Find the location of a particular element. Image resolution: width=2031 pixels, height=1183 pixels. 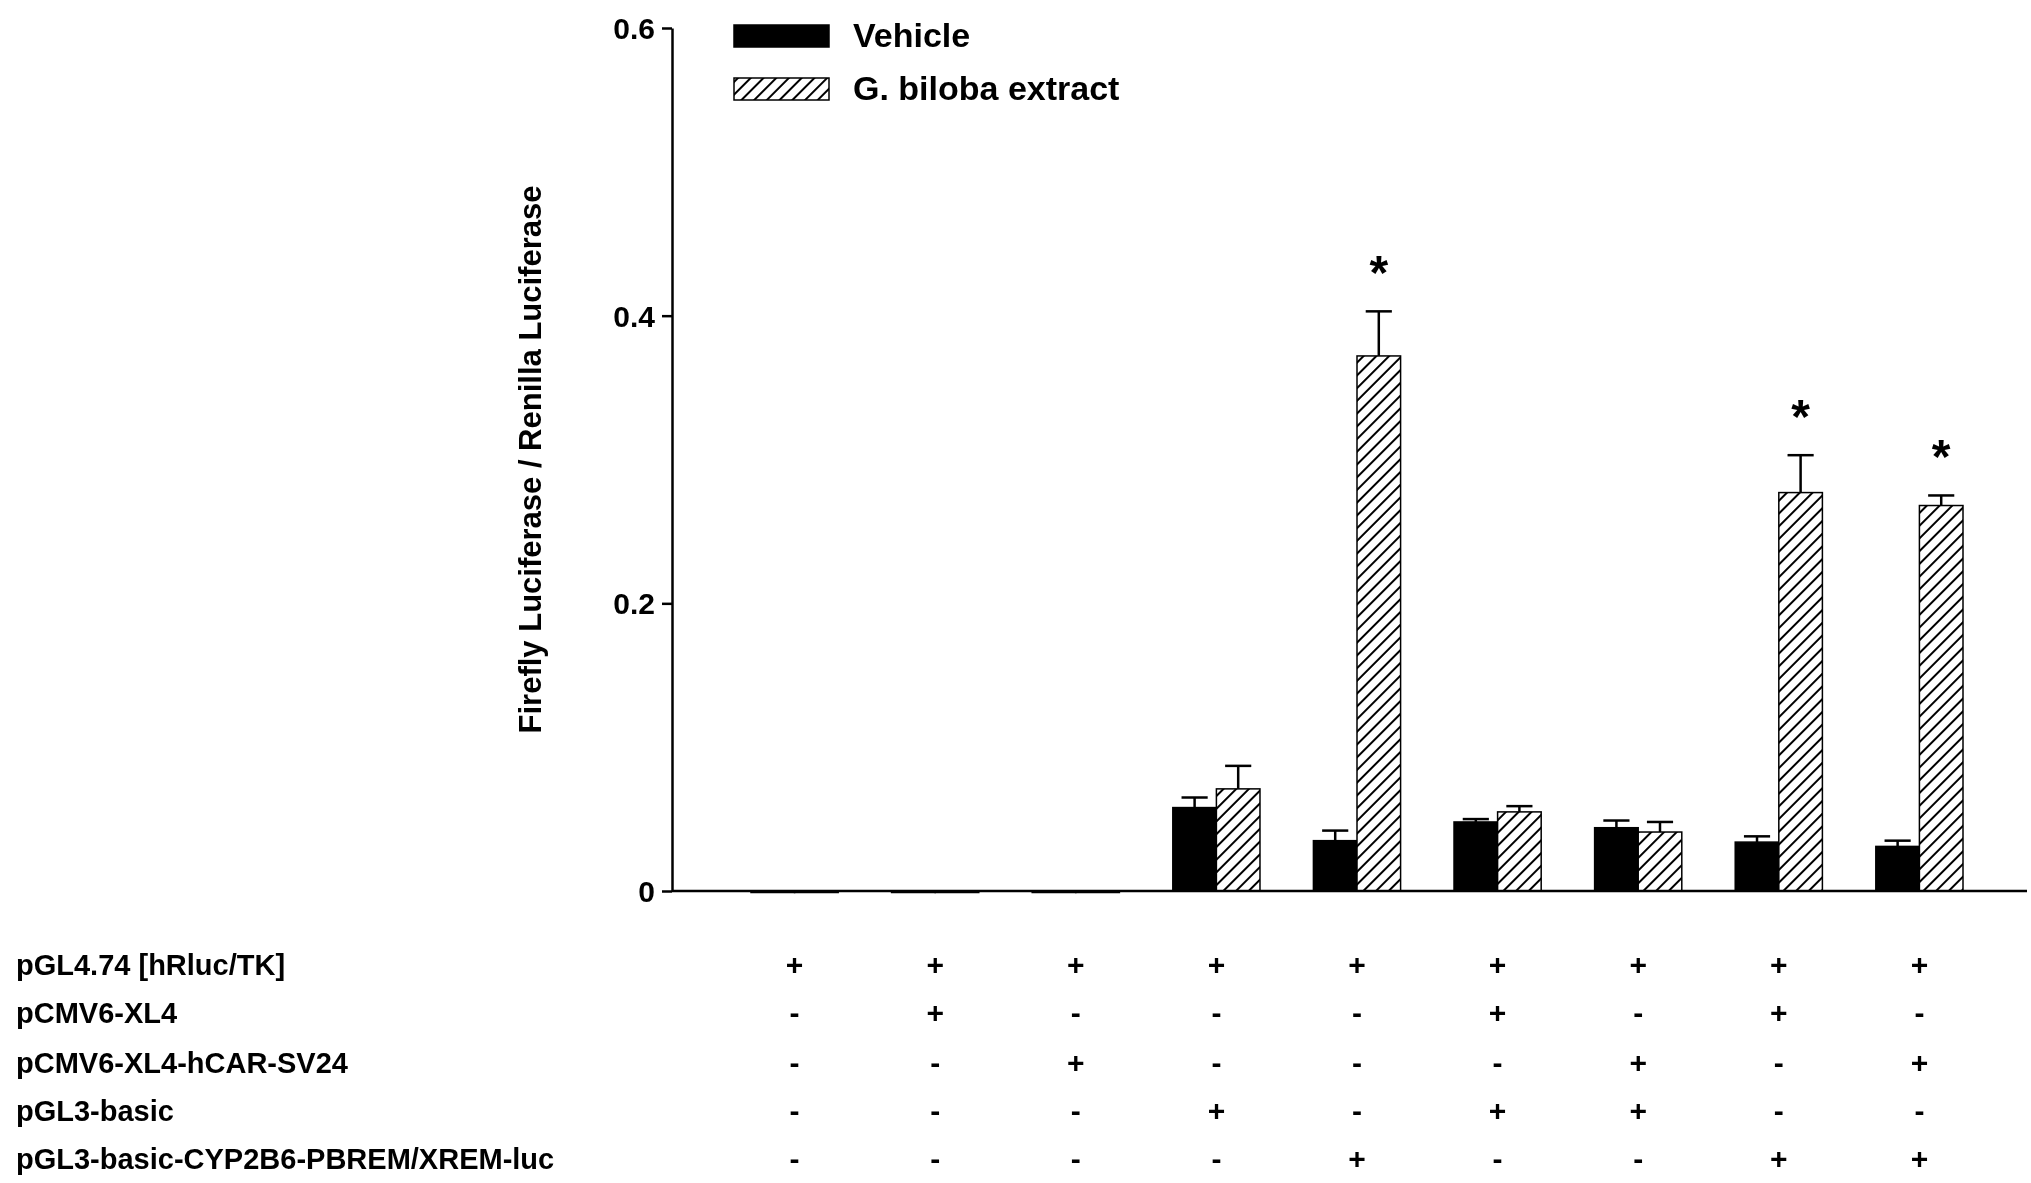

x-tick-label: + - + - + is located at coordinates (1919, 1061).